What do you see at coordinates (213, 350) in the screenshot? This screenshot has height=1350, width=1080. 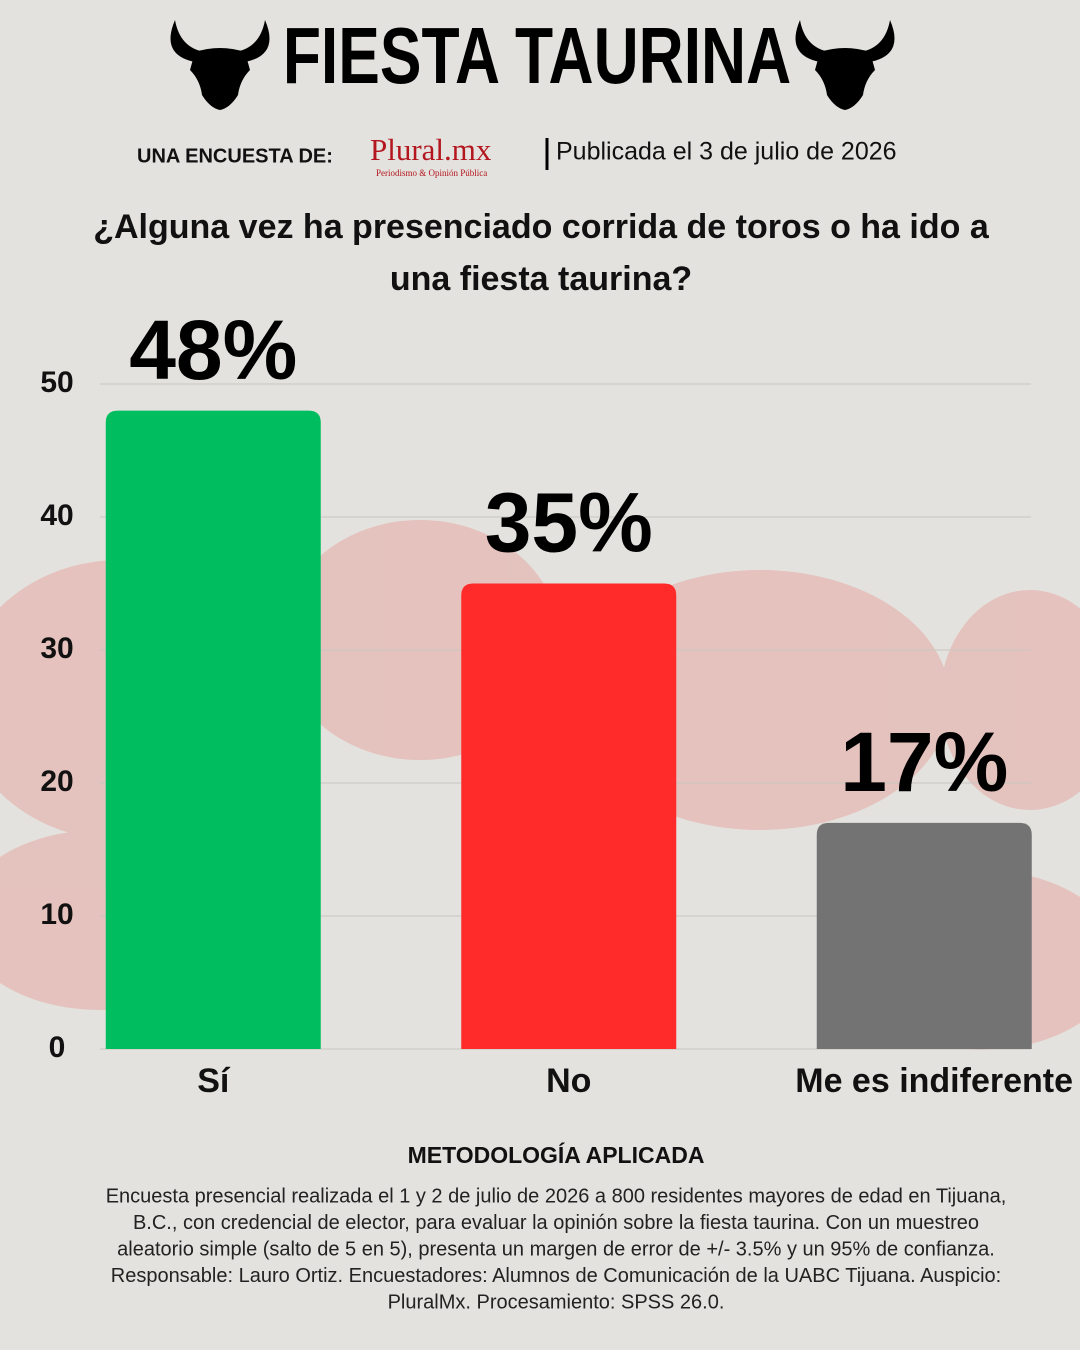 I see `value-label: 48%` at bounding box center [213, 350].